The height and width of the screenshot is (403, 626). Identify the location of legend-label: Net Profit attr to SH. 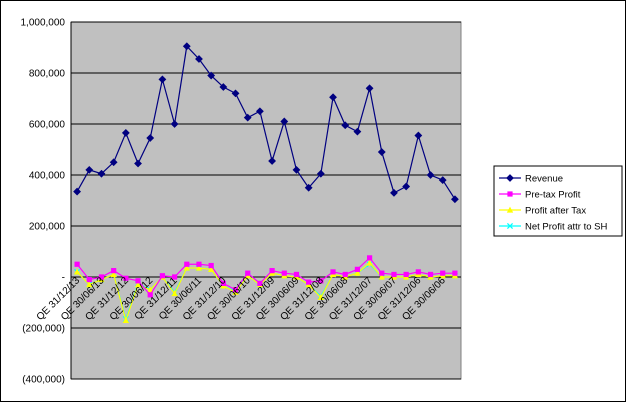
(566, 227).